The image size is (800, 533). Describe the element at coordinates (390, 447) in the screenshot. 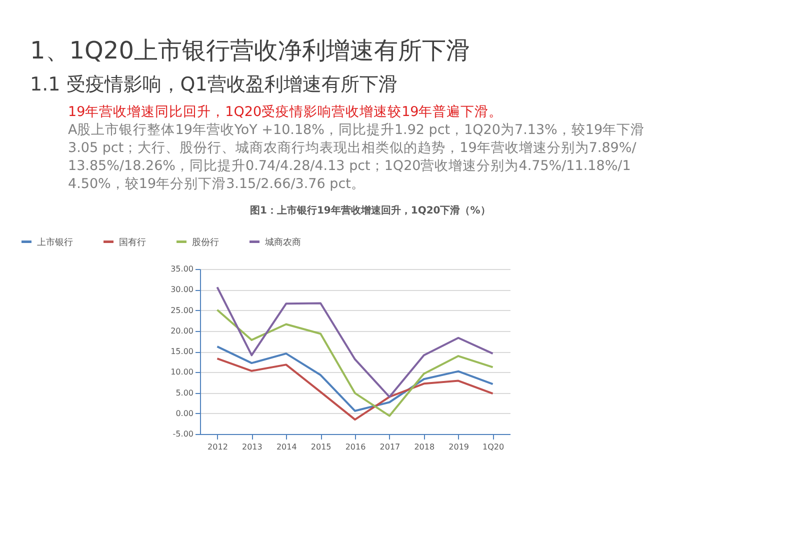

I see `x-tick-label: 2017` at that location.